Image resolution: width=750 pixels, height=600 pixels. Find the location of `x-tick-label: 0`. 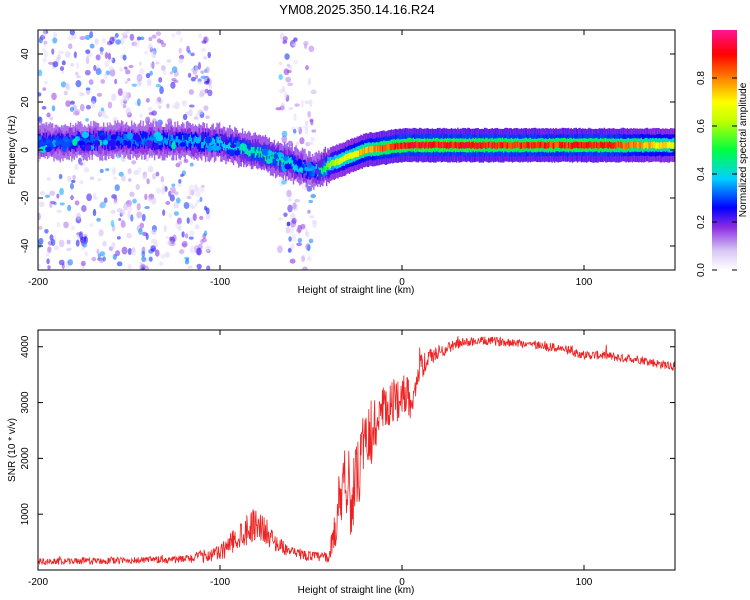

x-tick-label: 0 is located at coordinates (402, 582).